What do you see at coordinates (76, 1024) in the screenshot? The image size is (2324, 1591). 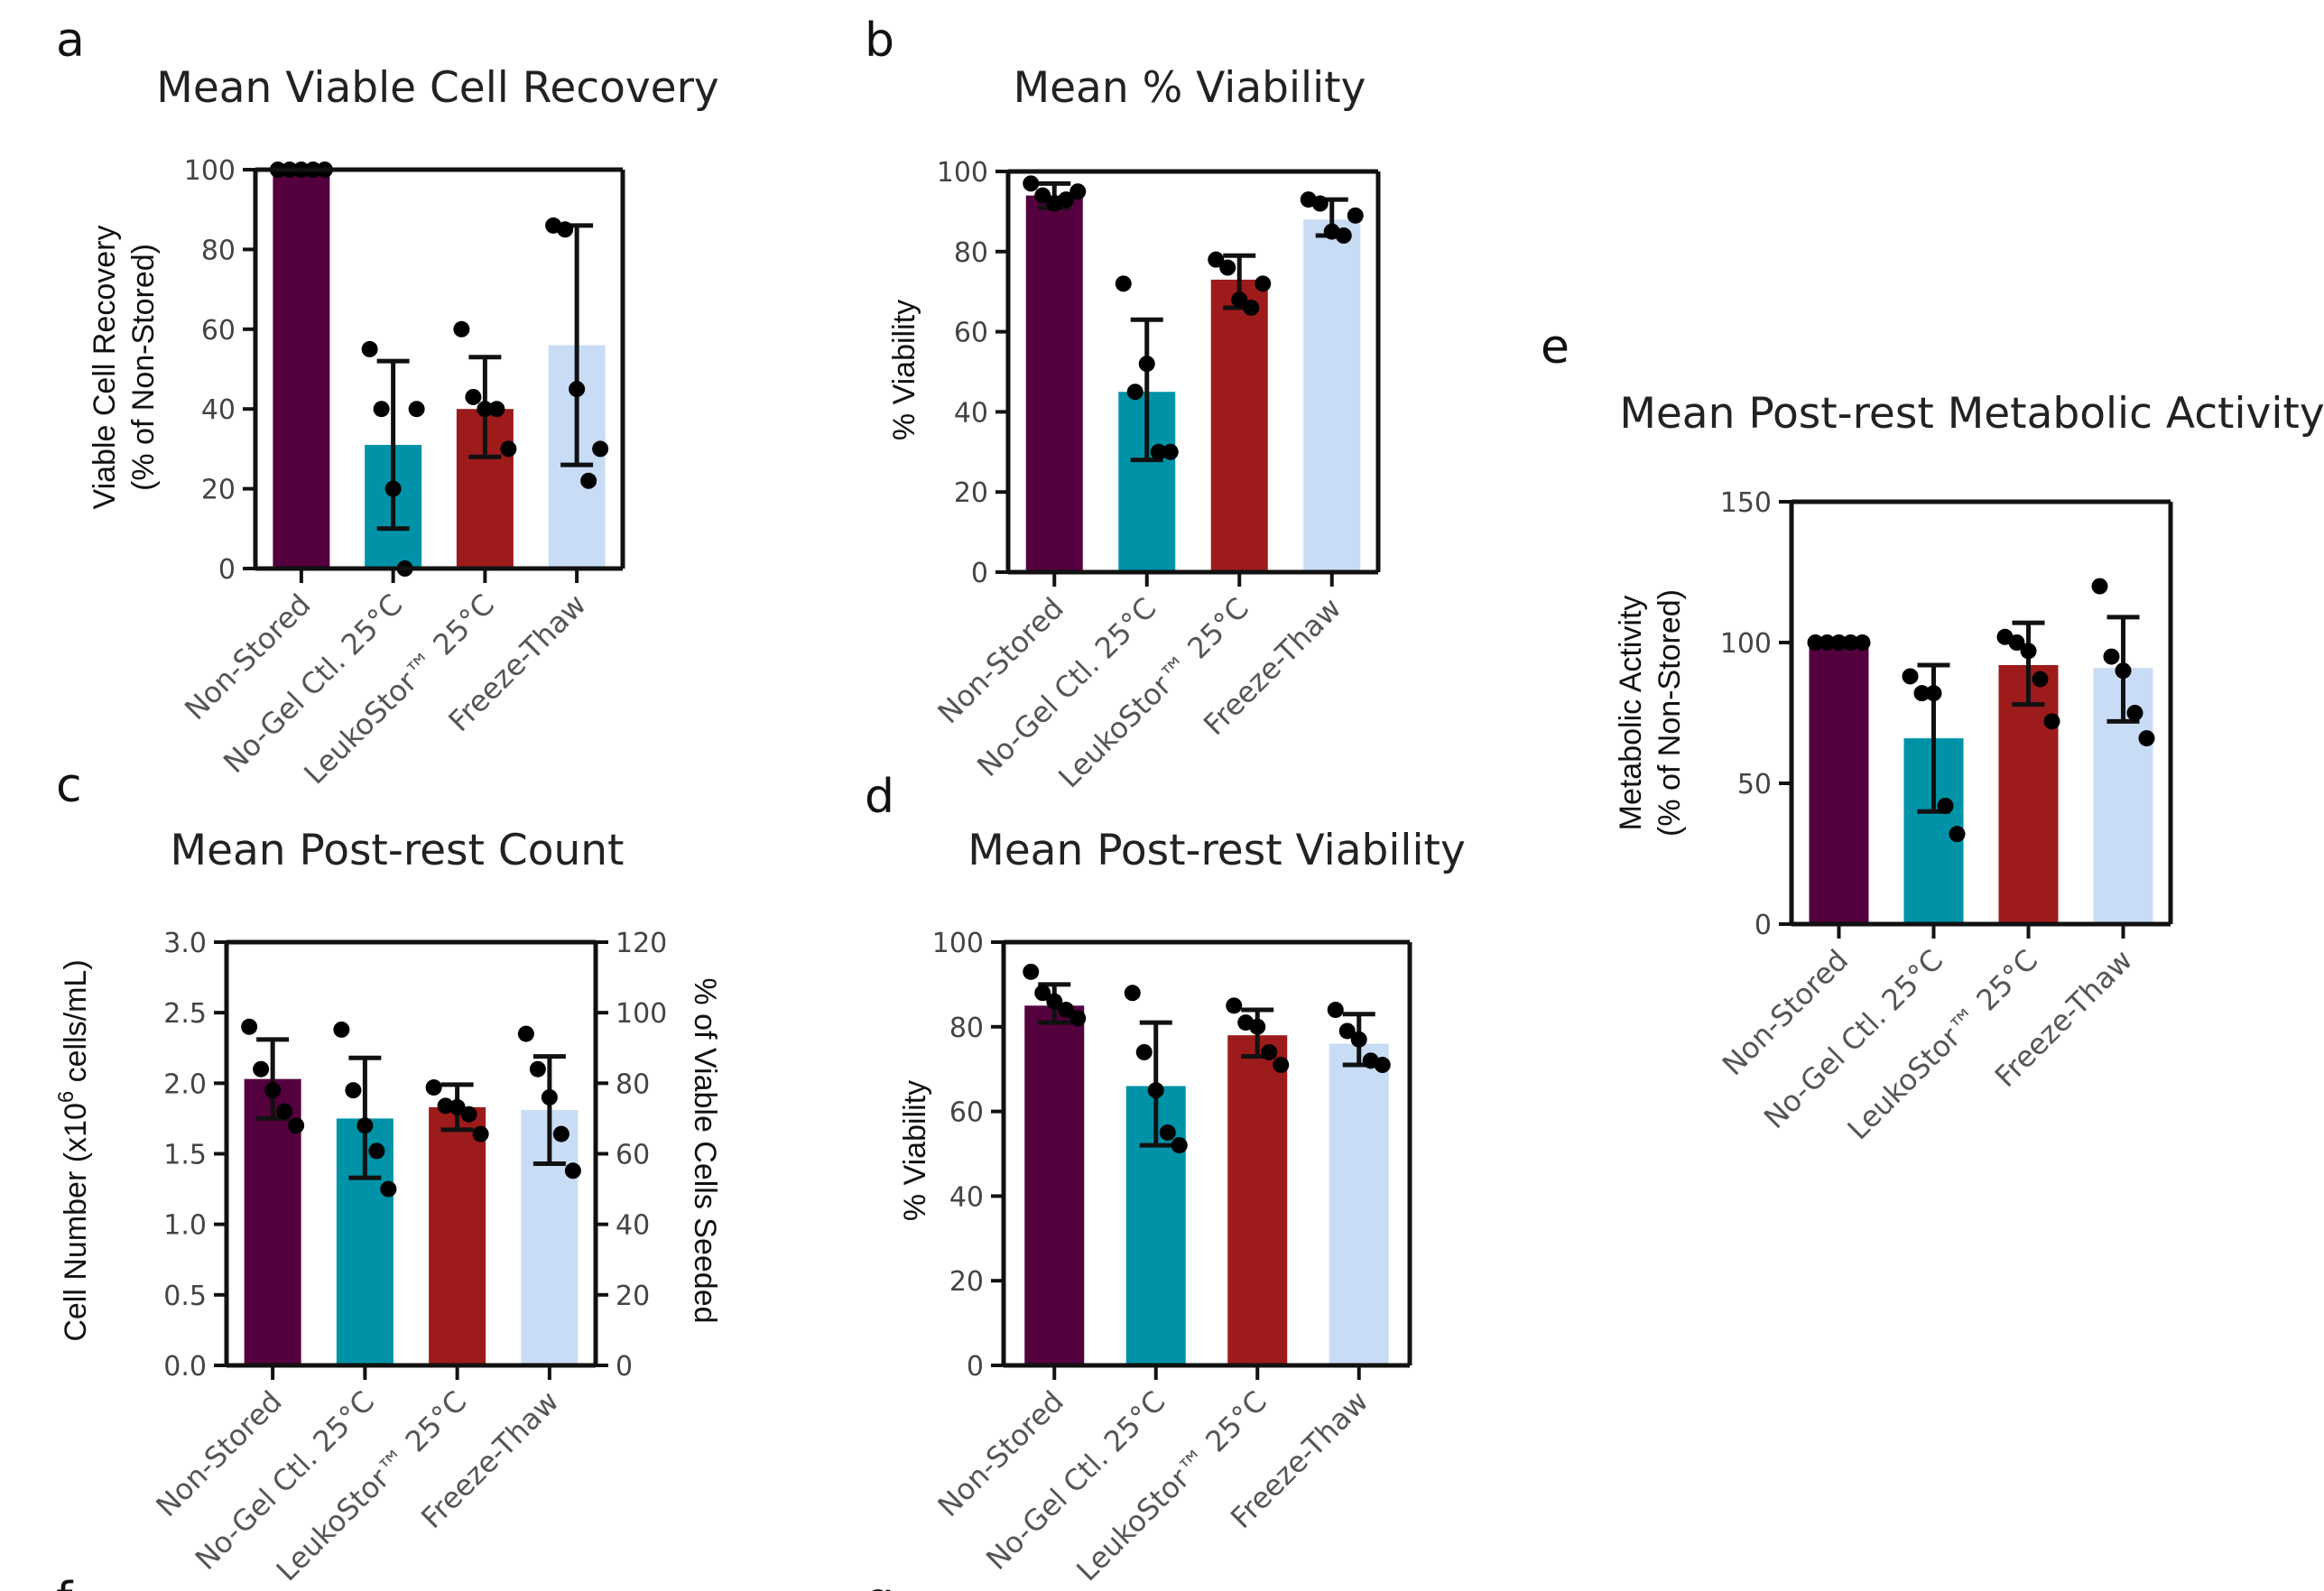 I see `y-axis-label-c-part2: cells/mL)` at bounding box center [76, 1024].